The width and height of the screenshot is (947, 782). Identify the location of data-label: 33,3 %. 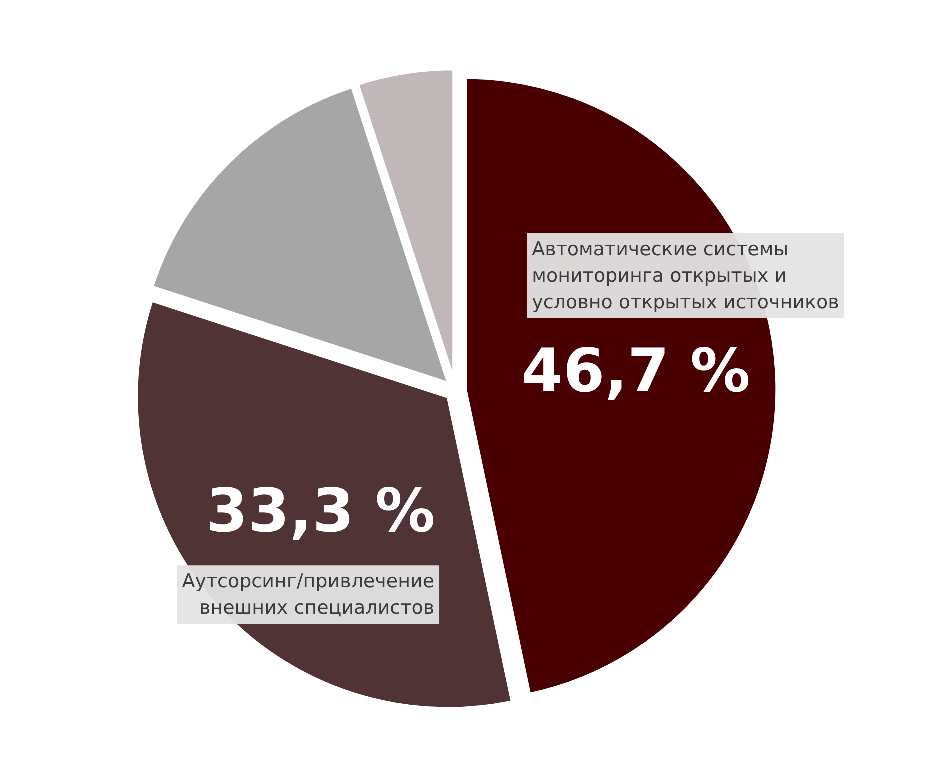
(321, 511).